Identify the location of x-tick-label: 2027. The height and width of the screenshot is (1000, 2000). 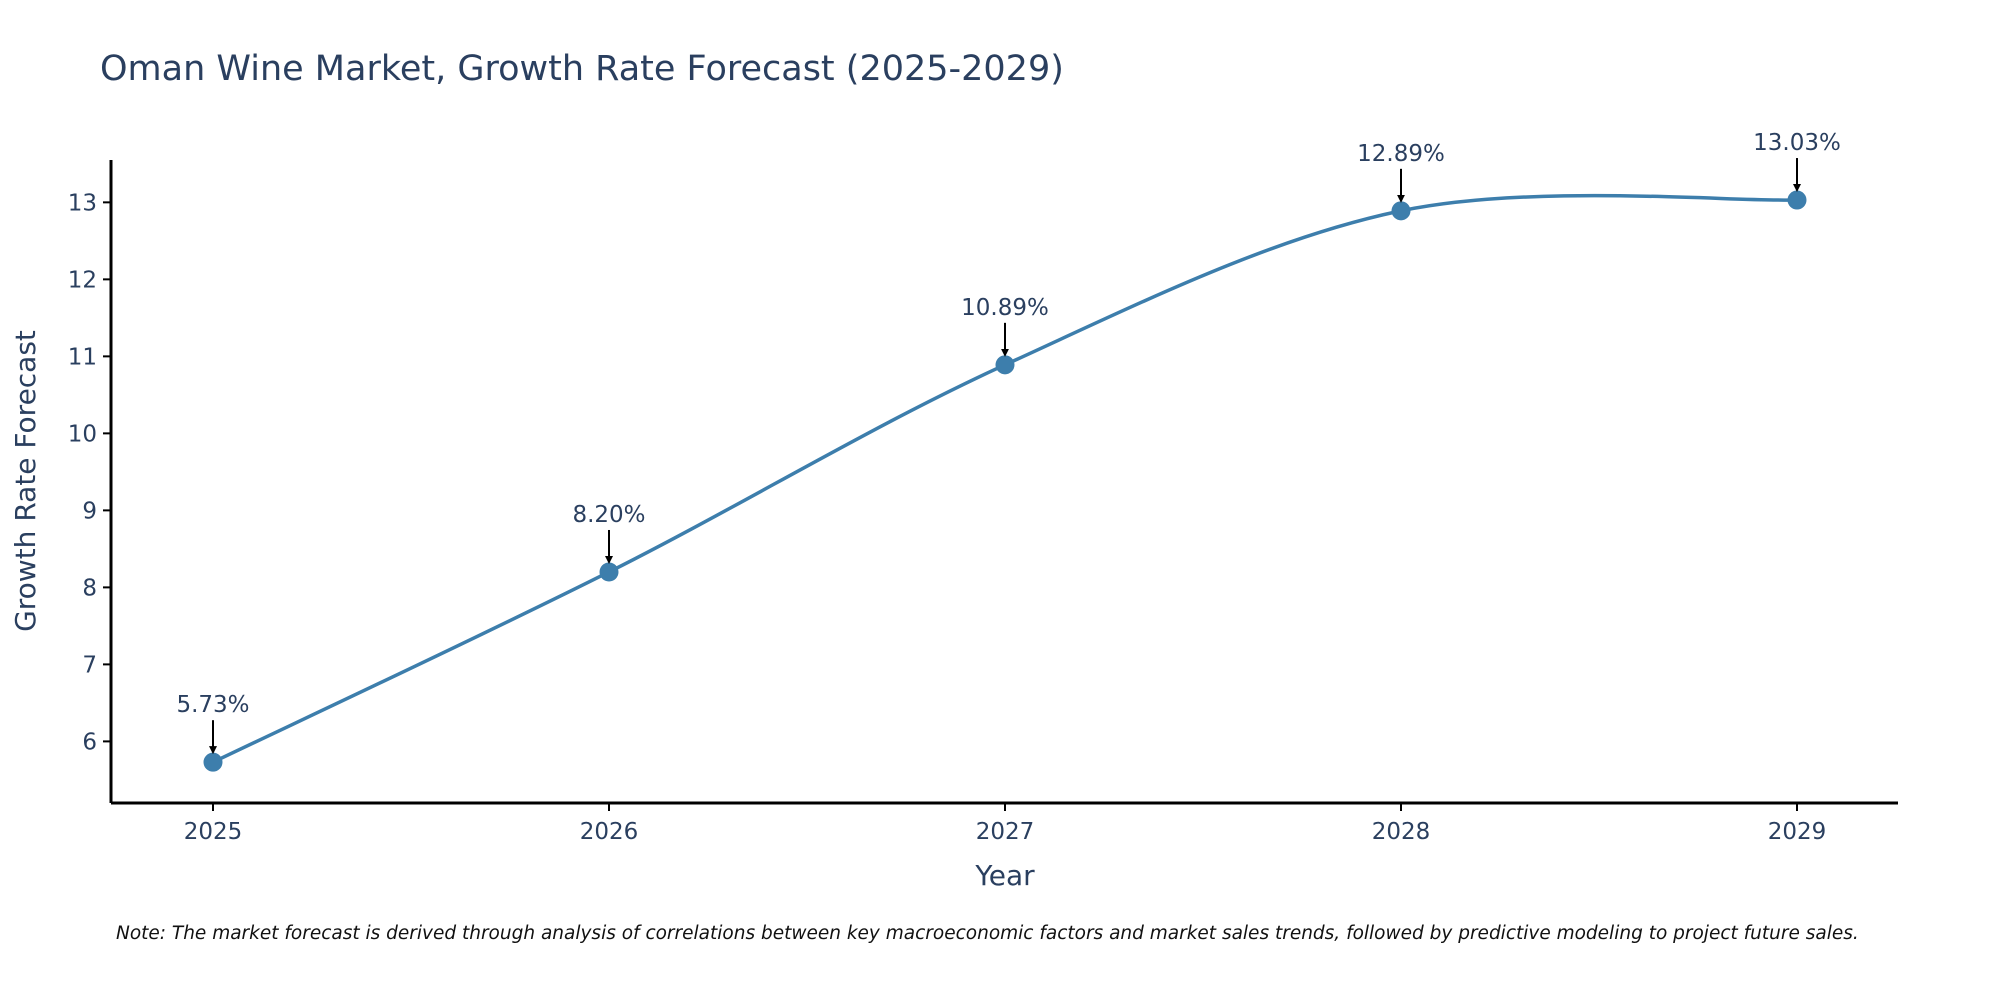
(1005, 832).